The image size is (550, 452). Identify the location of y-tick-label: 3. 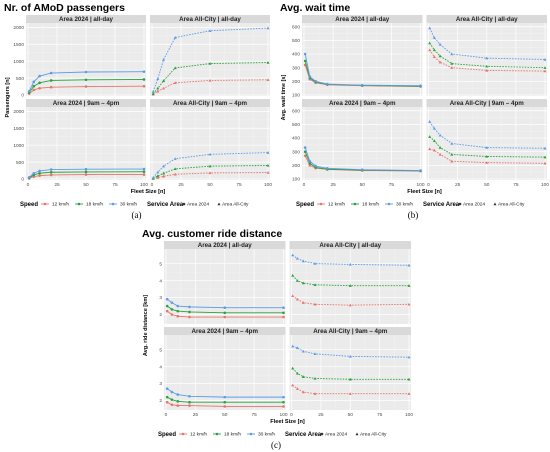
(160, 298).